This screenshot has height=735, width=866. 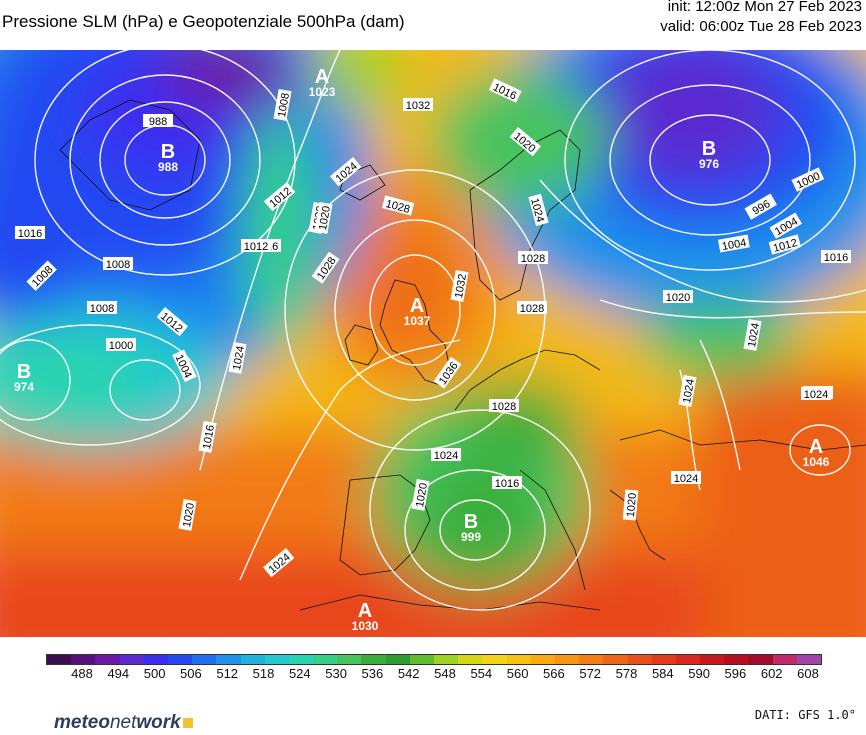 What do you see at coordinates (82, 722) in the screenshot?
I see `brand-meteo: meteo` at bounding box center [82, 722].